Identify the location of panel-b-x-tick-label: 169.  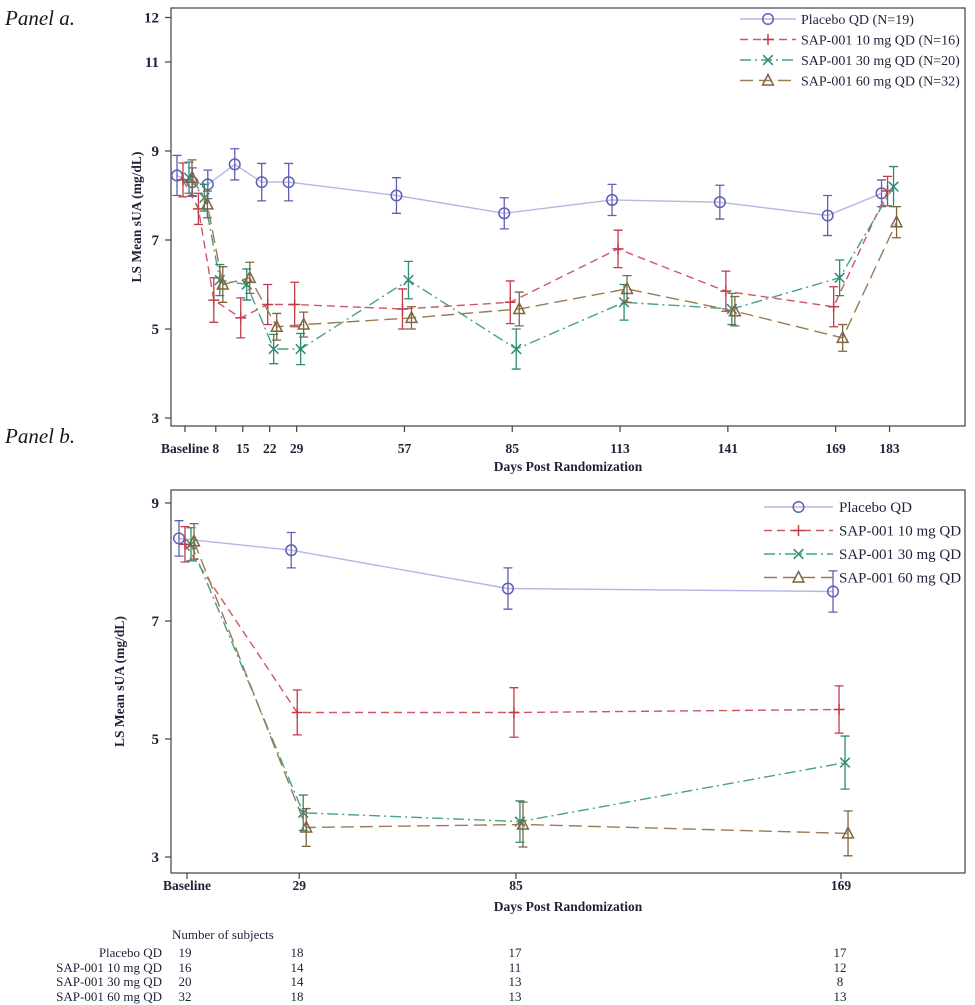
(841, 885).